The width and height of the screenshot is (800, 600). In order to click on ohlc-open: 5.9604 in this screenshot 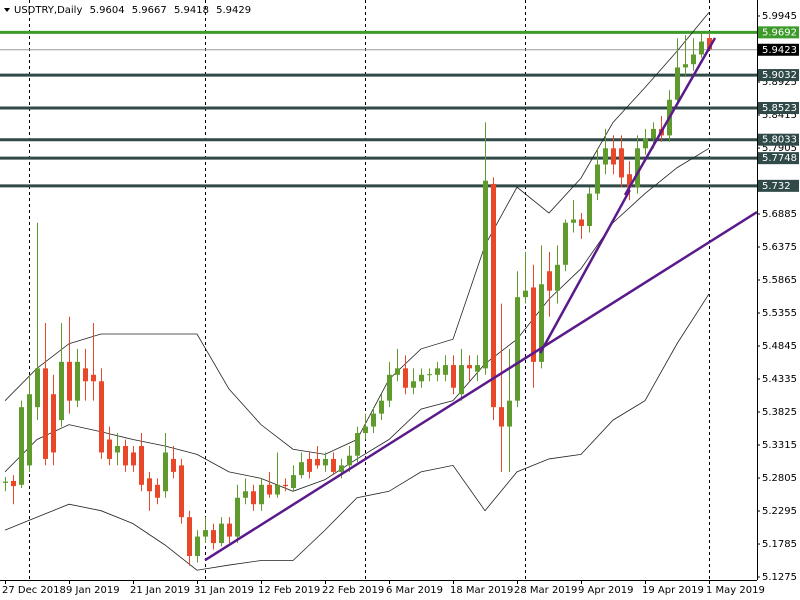, I will do `click(107, 10)`.